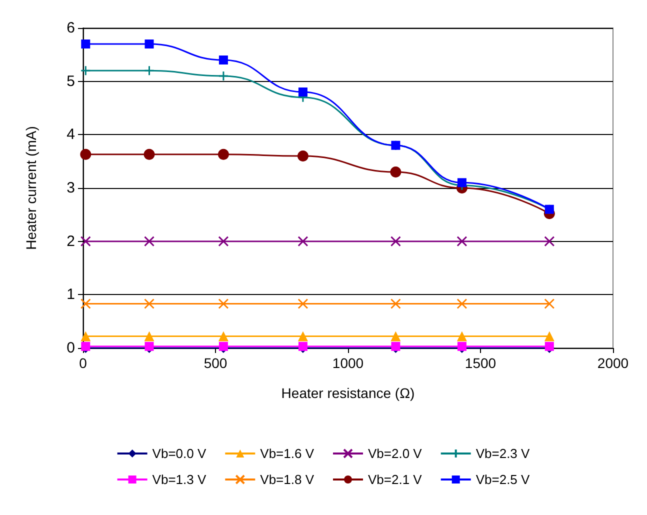  I want to click on y-tick-label: 4, so click(70, 135).